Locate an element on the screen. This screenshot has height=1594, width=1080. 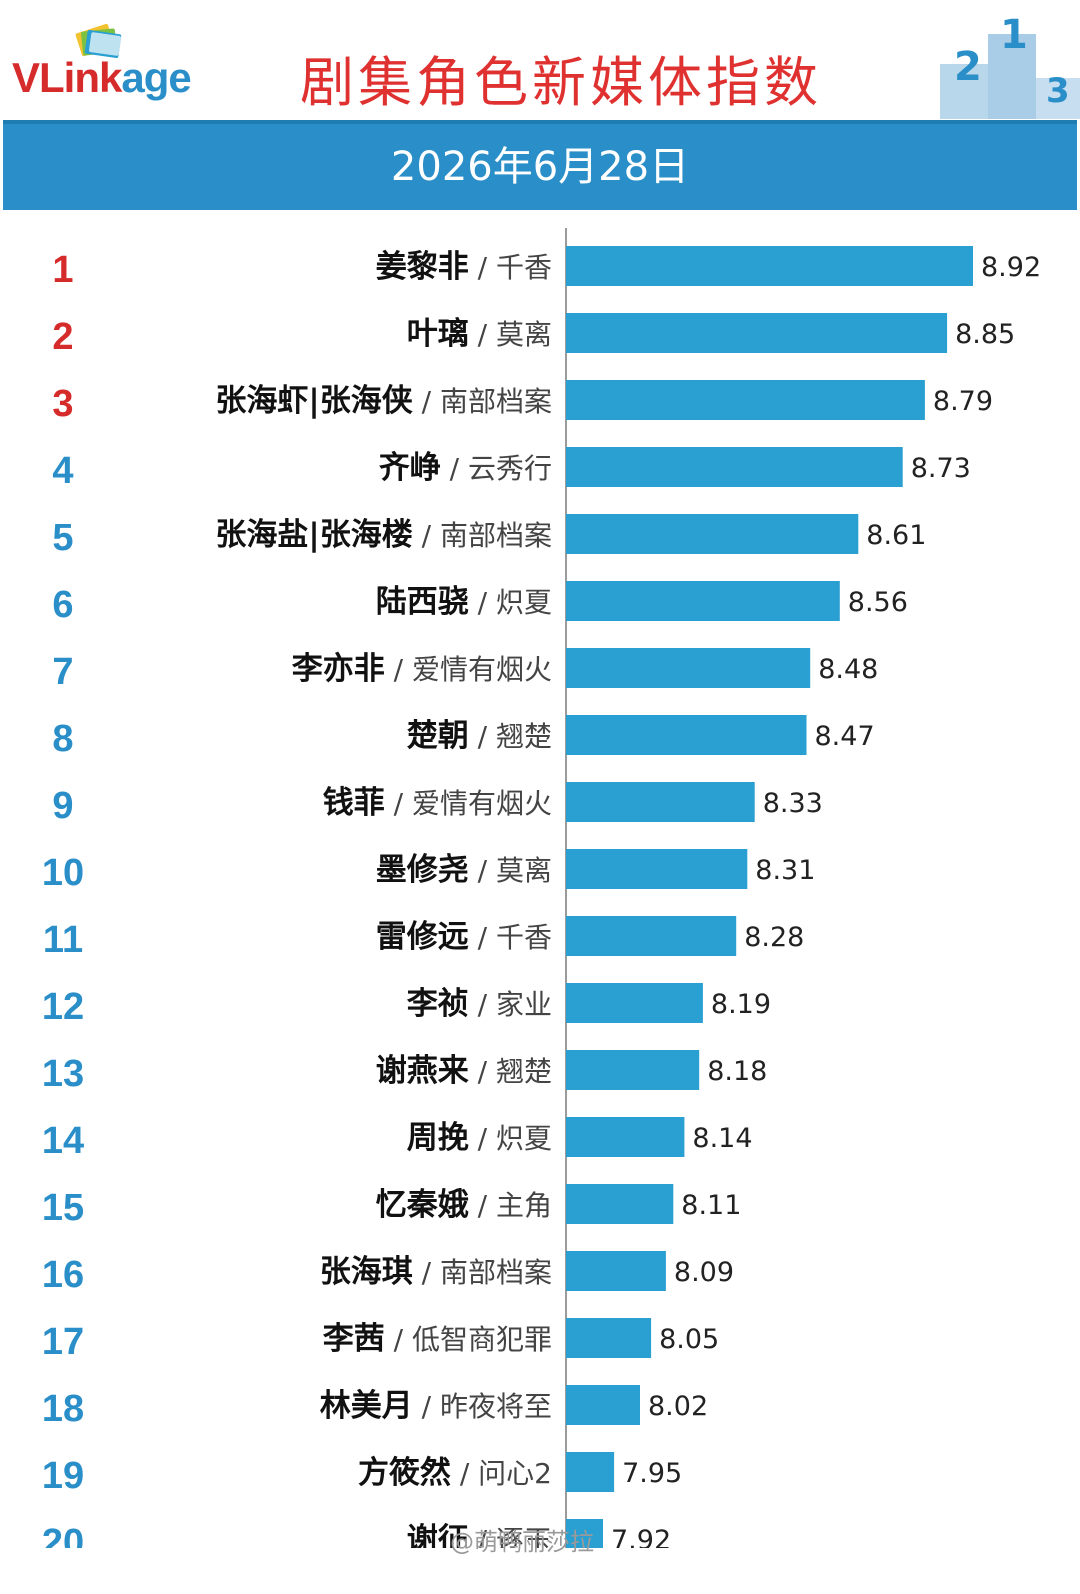
category-label: 李亦非 / 爱情有烟火 is located at coordinates (422, 669).